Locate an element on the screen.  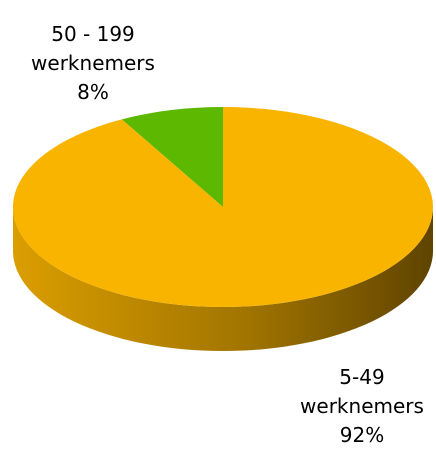
slice-label: 50 - 199 werknemers 8% is located at coordinates (93, 63).